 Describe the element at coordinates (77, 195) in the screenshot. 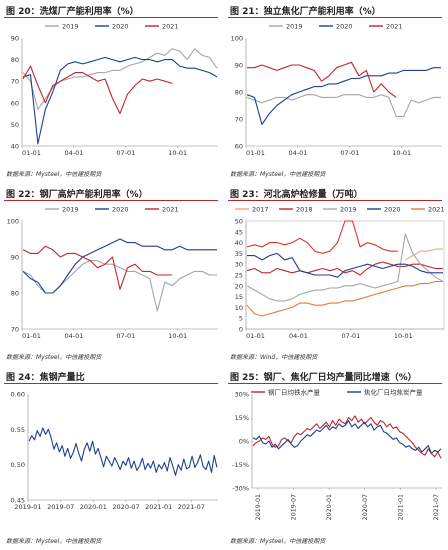

I see `chart-title: 图 22：钢厂高炉产能利用率（%）` at that location.